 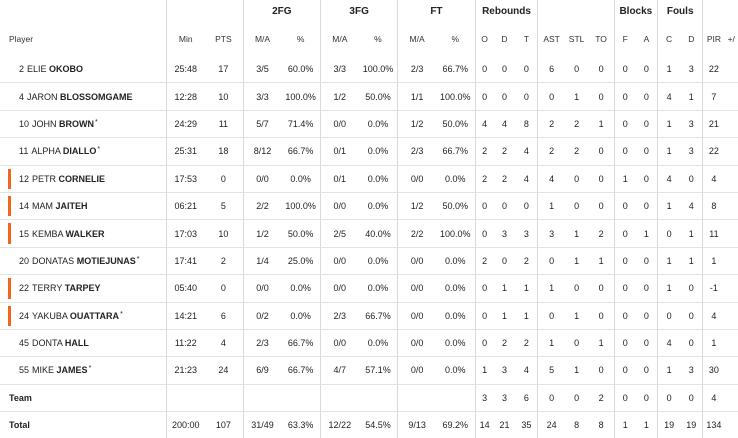 I want to click on col-header-stl: STL, so click(x=577, y=39).